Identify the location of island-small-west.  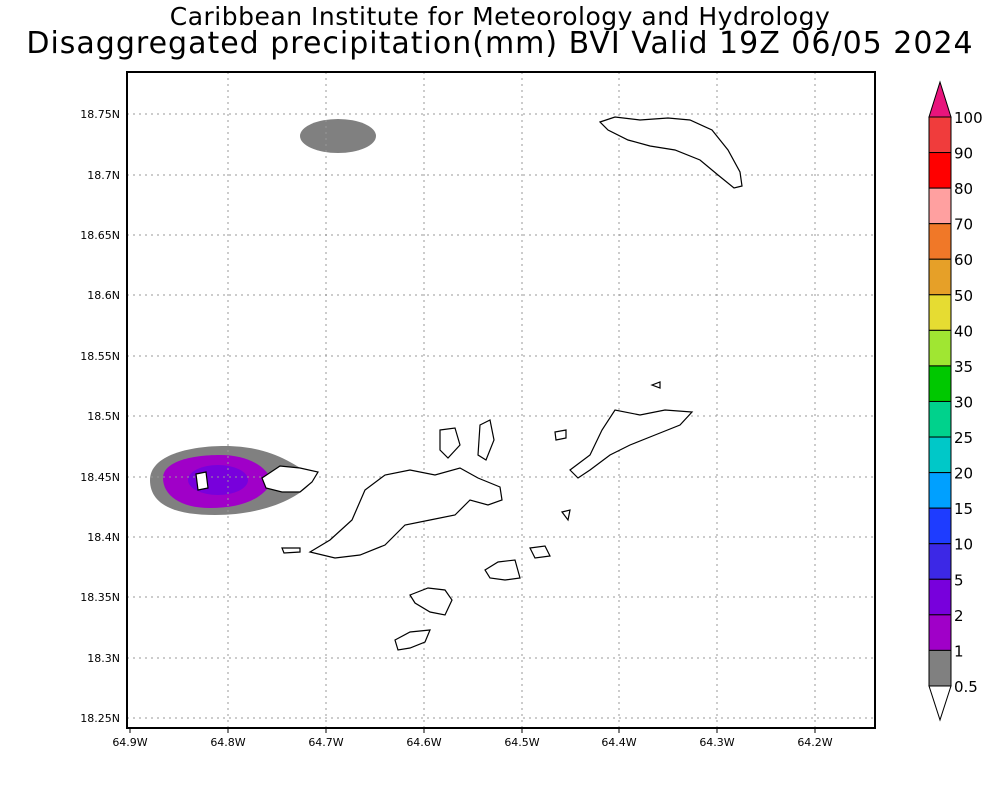
(202, 481).